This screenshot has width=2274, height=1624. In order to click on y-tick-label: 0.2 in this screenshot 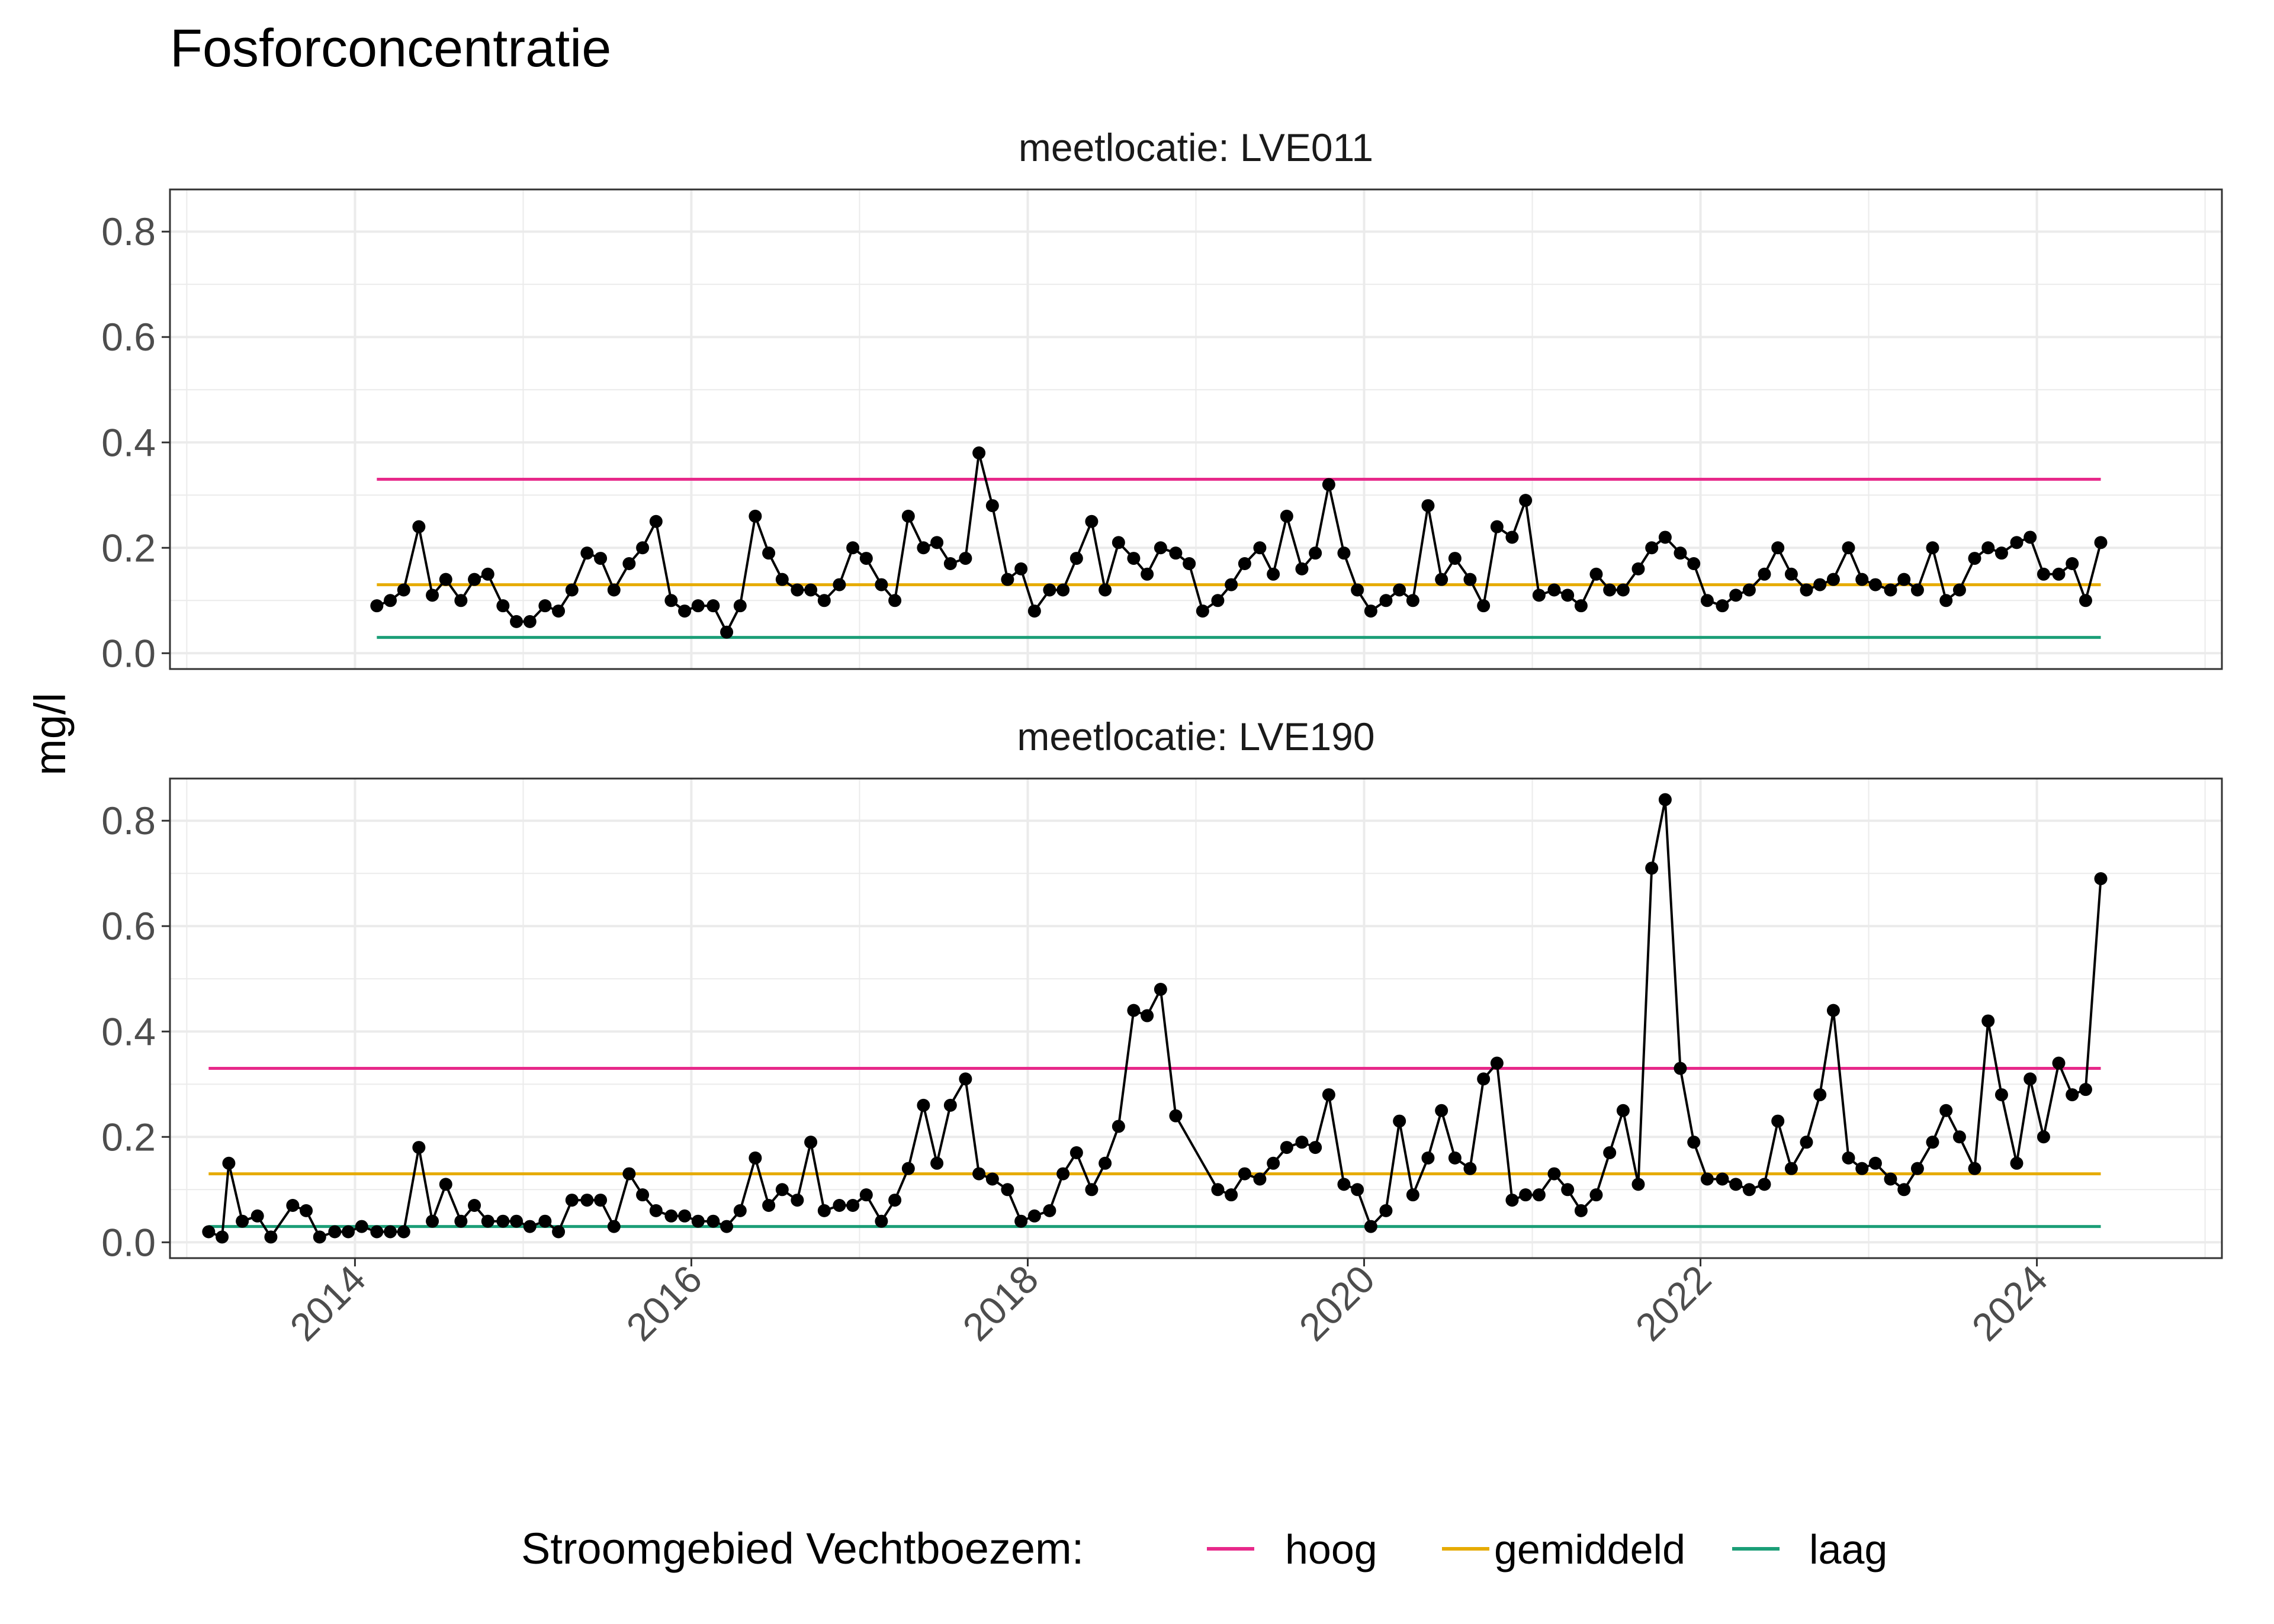, I will do `click(128, 1137)`.